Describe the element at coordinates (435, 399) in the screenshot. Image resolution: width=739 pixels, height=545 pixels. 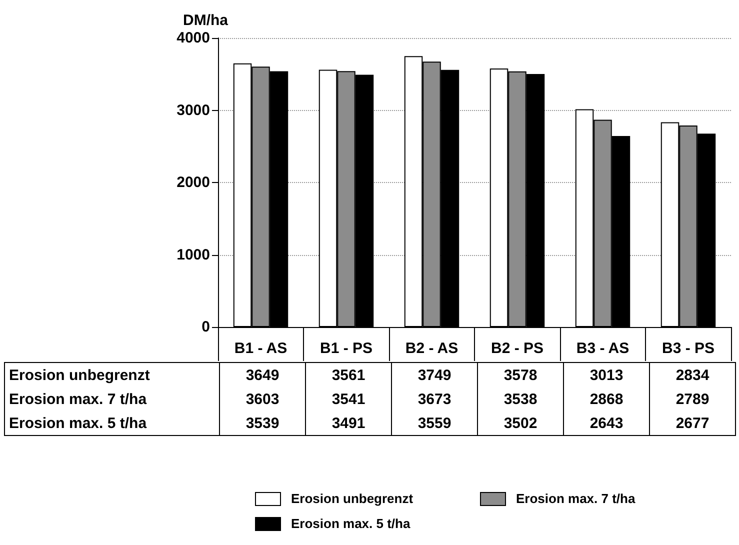
I see `data-label: 3673` at that location.